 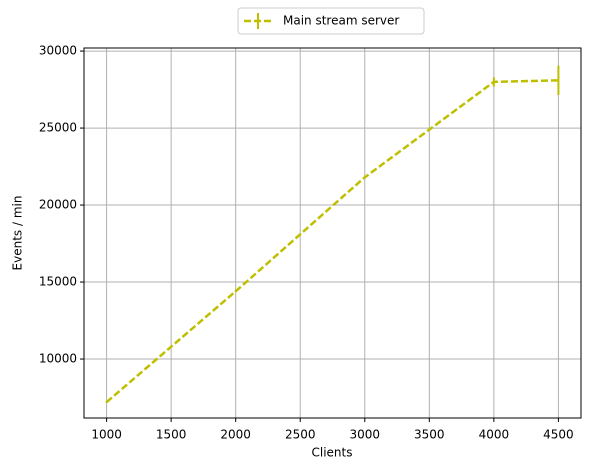 I want to click on x-axis-label: Clients, so click(x=332, y=453).